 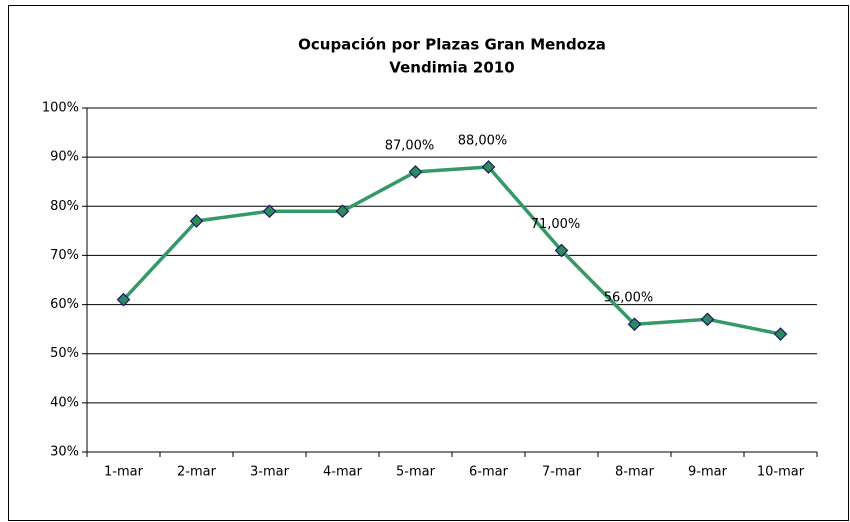 I want to click on y-tick-label: 90%, so click(x=64, y=157).